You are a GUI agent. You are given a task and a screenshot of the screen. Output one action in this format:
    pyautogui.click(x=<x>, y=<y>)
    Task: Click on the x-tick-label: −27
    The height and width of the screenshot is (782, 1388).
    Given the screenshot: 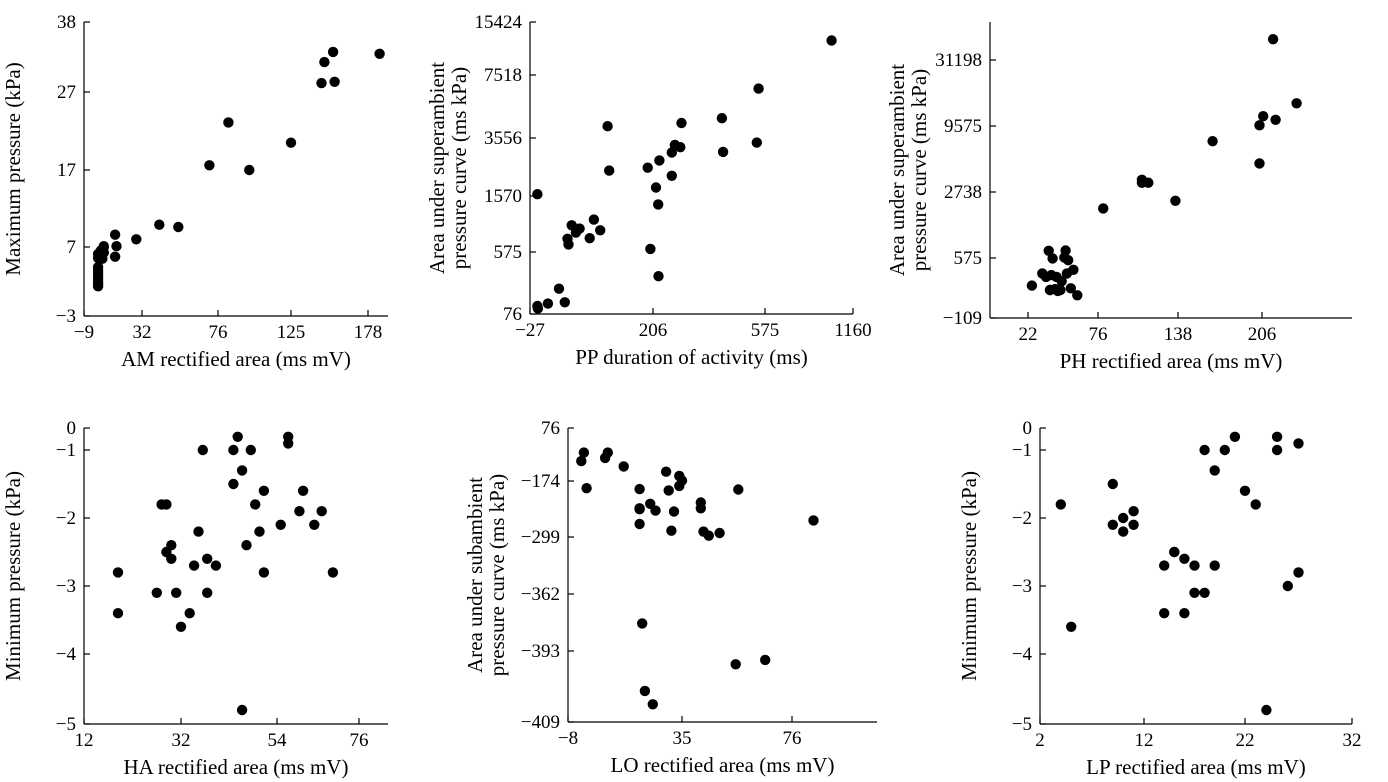 What is the action you would take?
    pyautogui.click(x=530, y=330)
    